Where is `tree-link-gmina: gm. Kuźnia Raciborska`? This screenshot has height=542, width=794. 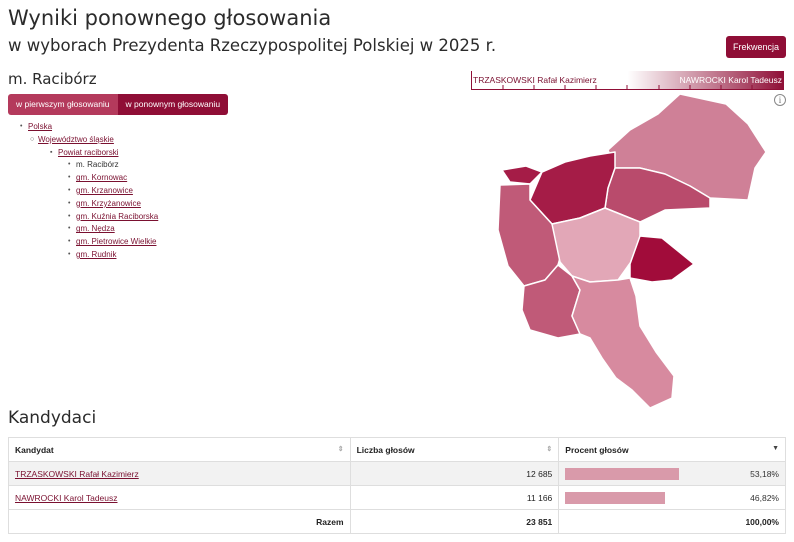 tree-link-gmina: gm. Kuźnia Raciborska is located at coordinates (117, 216).